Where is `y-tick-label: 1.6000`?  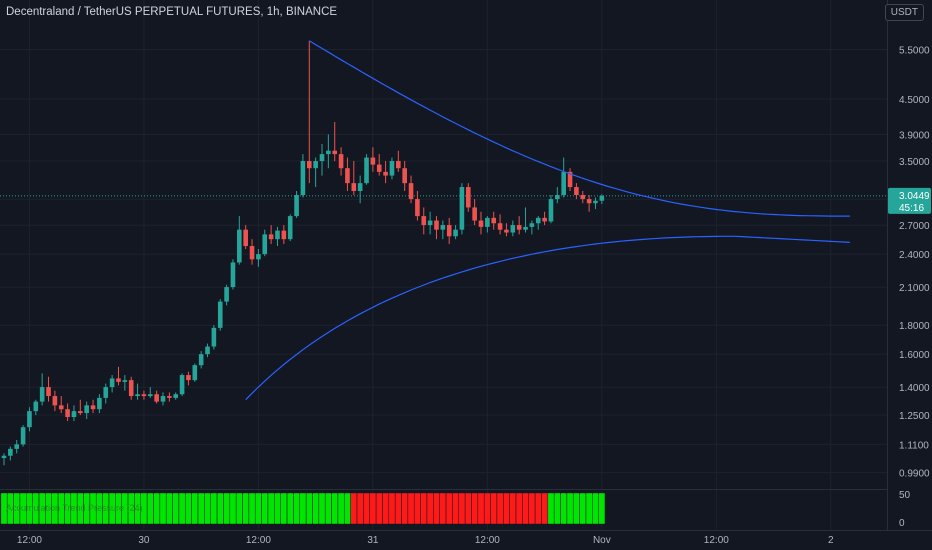 y-tick-label: 1.6000 is located at coordinates (914, 355).